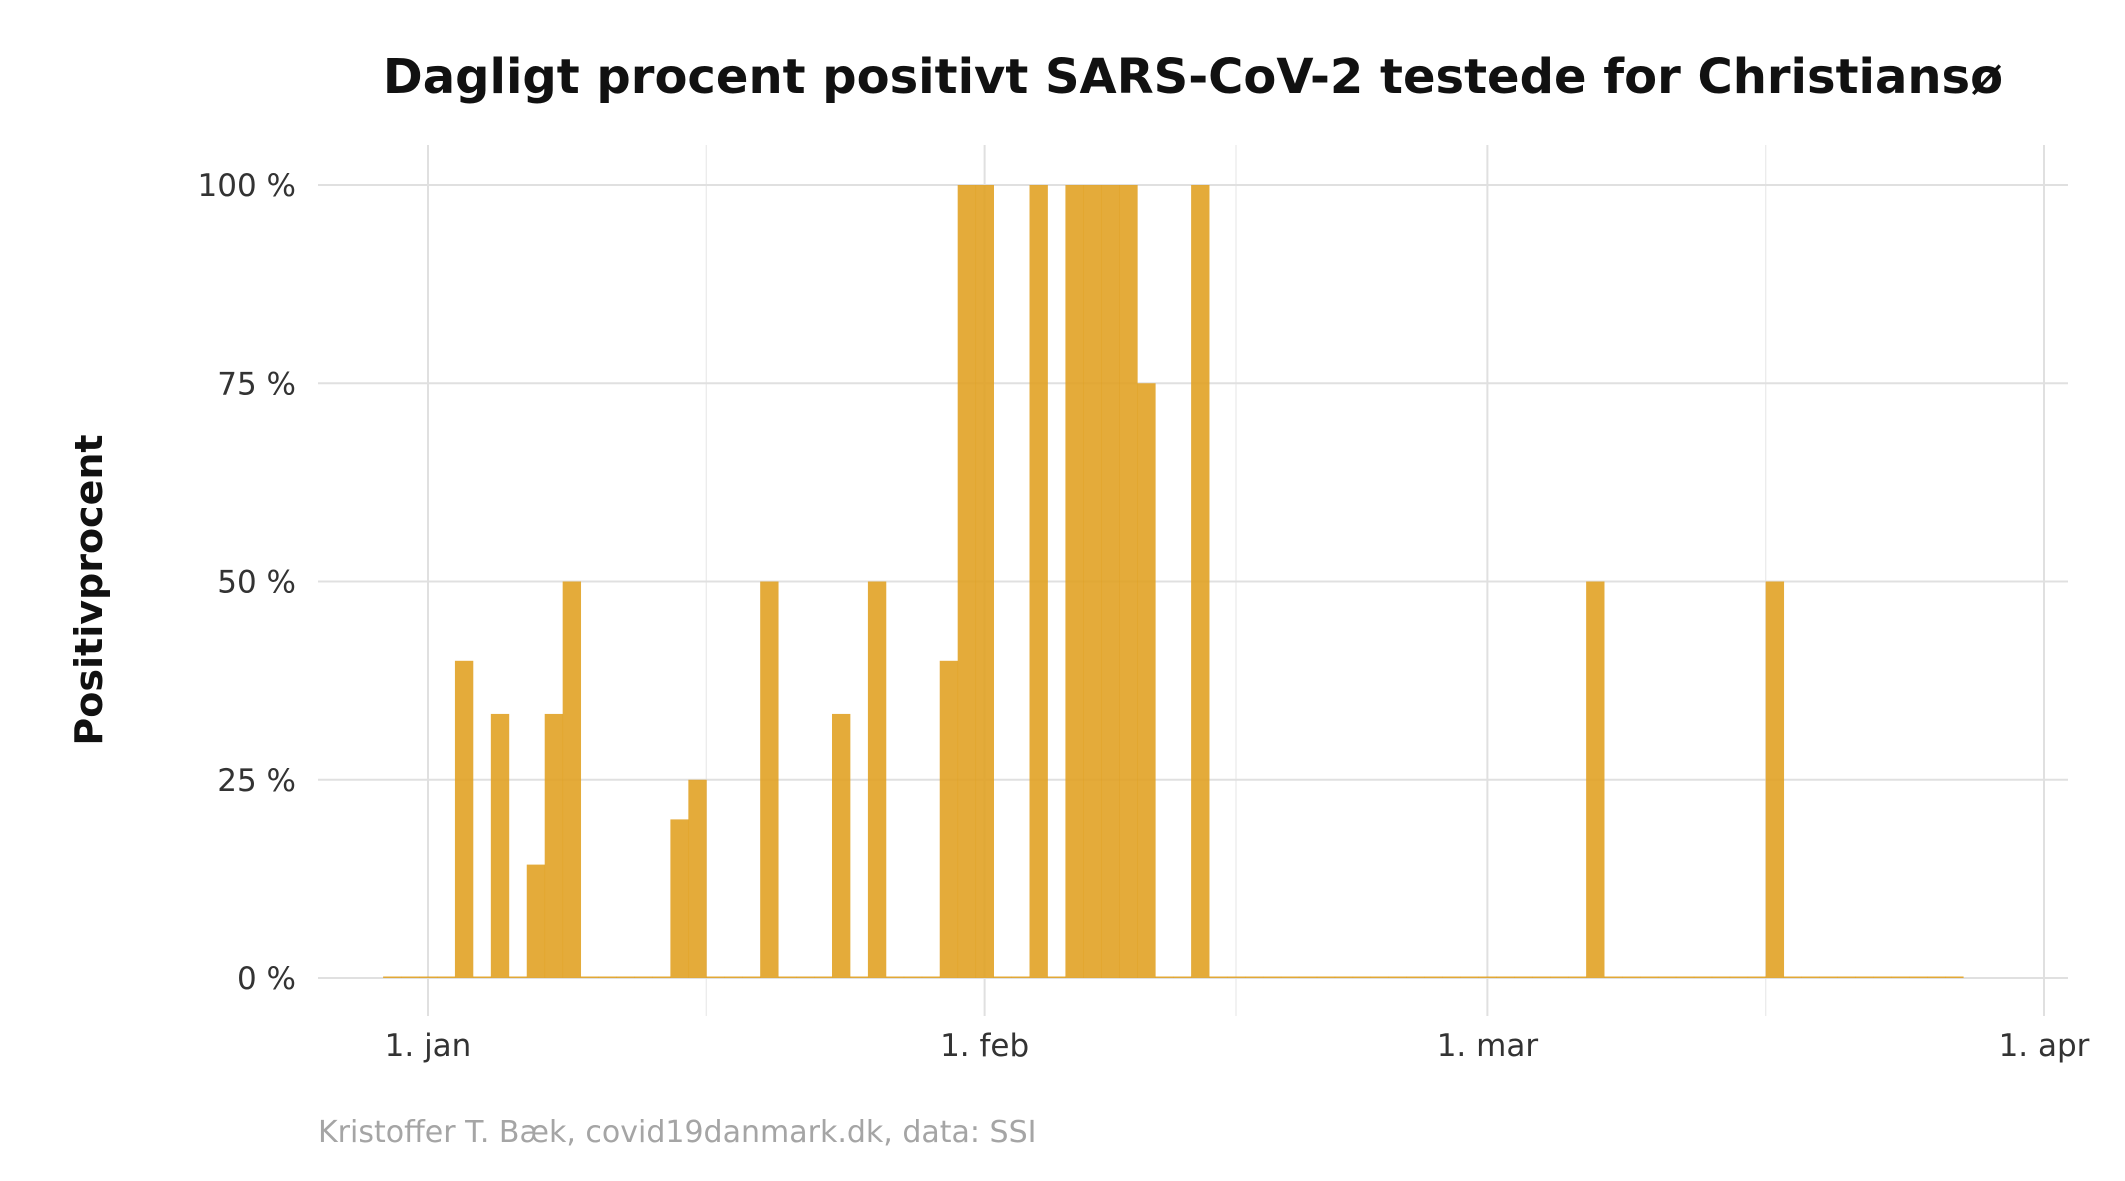  What do you see at coordinates (256, 781) in the screenshot?
I see `y-tick-label: 25 %` at bounding box center [256, 781].